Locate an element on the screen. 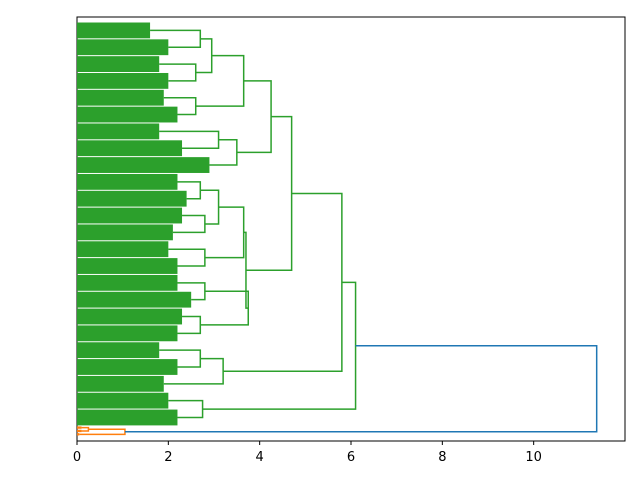  x-tick-label: 4 is located at coordinates (260, 457).